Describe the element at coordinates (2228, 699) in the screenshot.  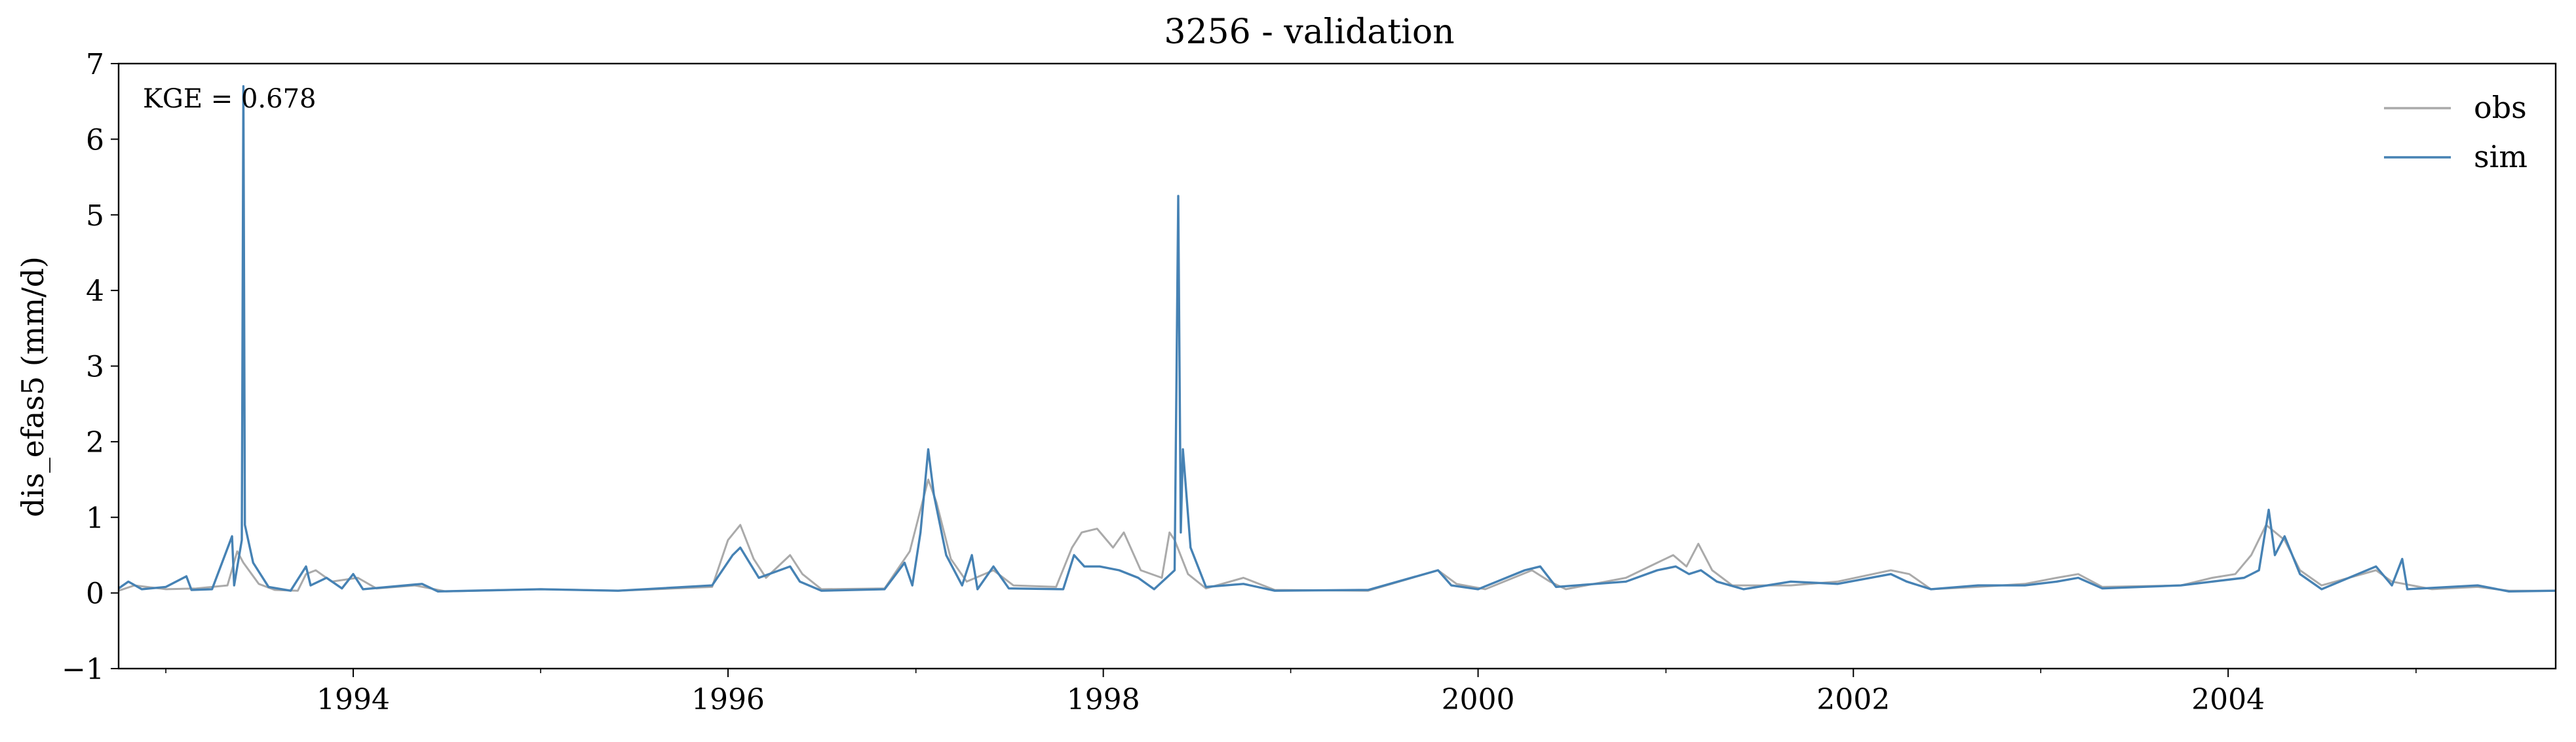
I see `x-tick-label: 2004` at that location.